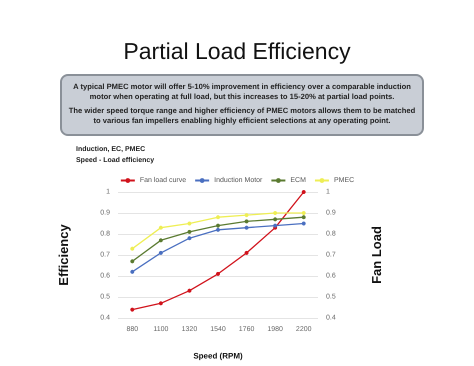  I want to click on x-axis-title: Speed (RPM), so click(218, 356).